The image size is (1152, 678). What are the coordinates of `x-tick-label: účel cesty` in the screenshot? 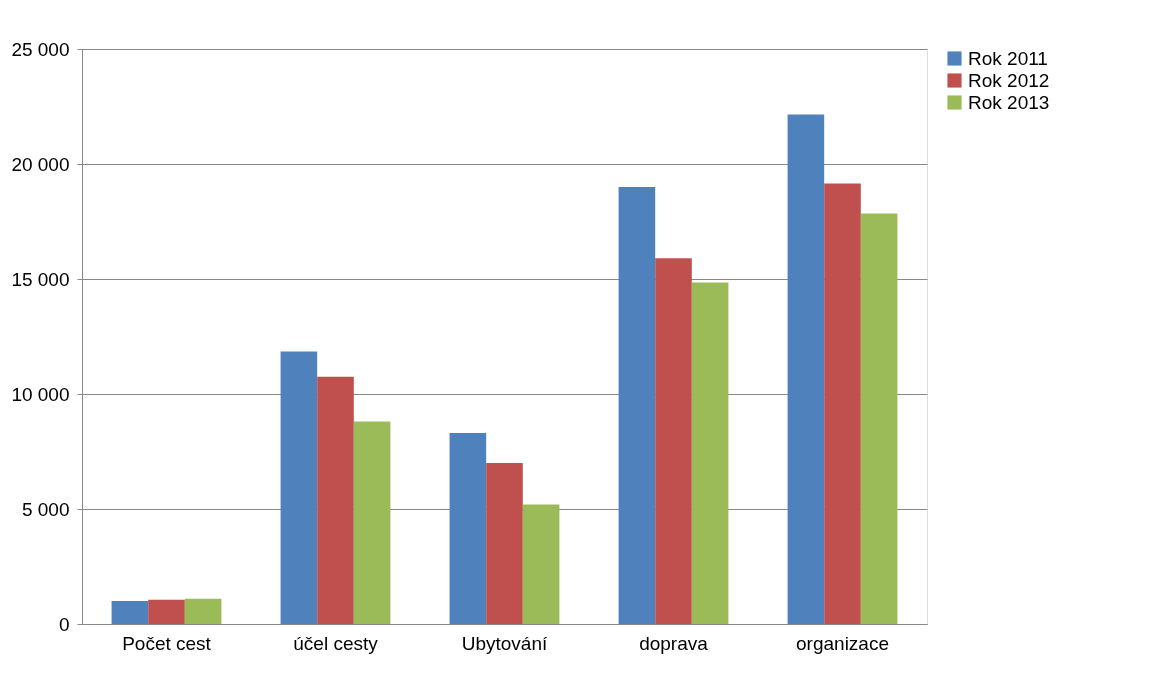 It's located at (336, 643).